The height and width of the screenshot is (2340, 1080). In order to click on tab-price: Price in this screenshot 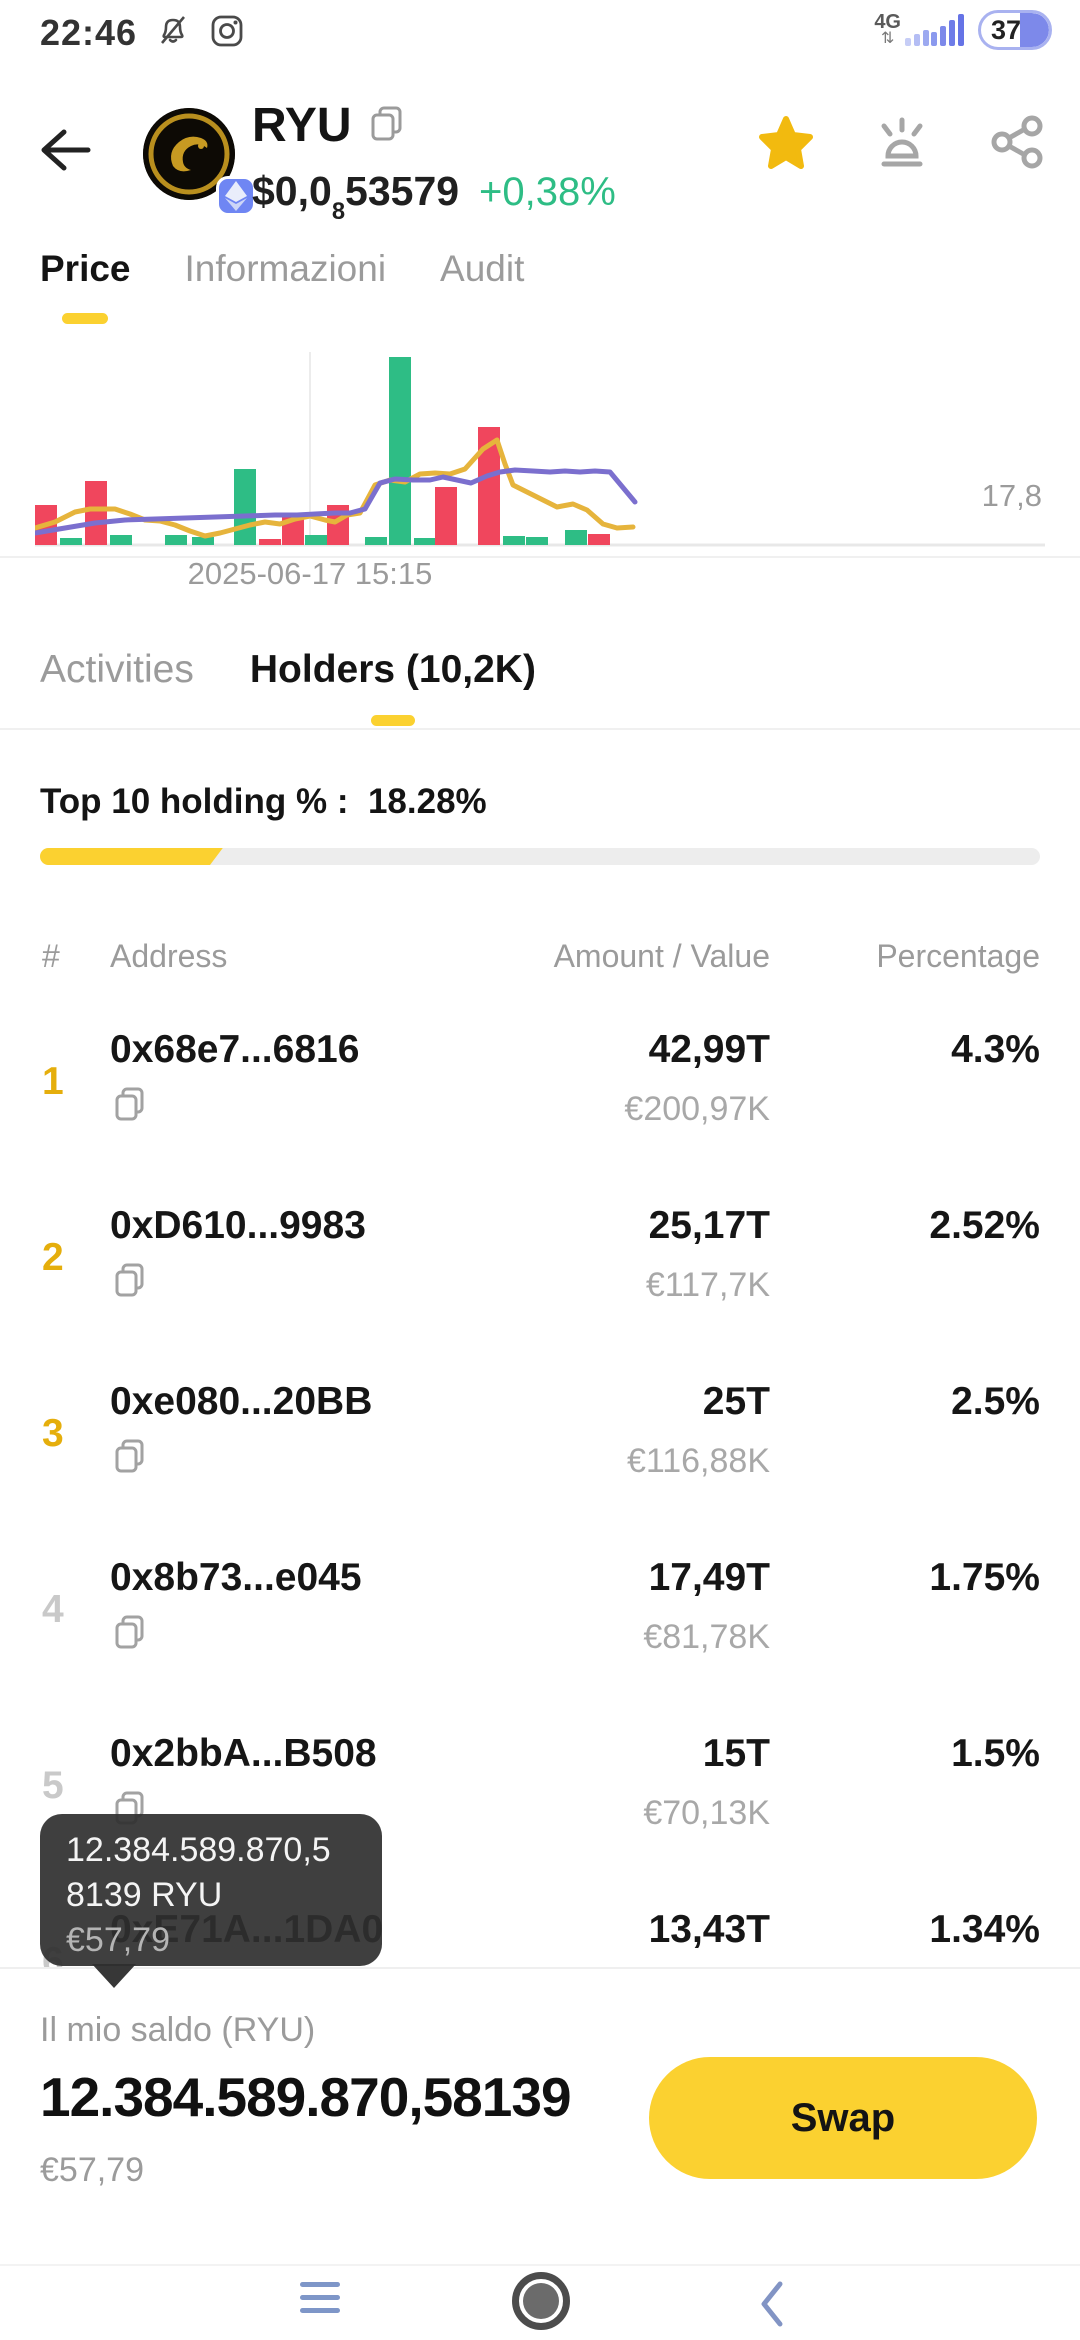, I will do `click(85, 283)`.